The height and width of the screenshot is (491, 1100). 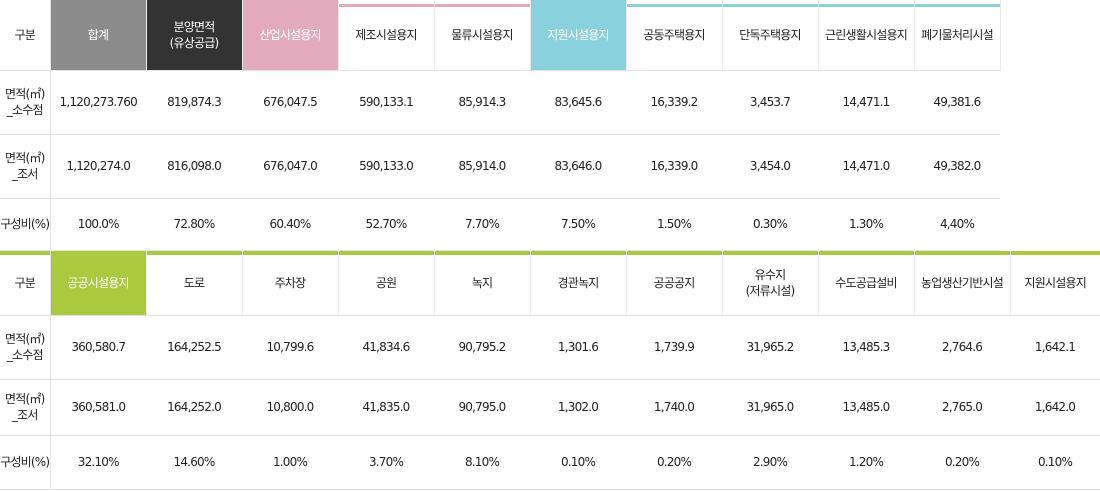 I want to click on table-cell: 590,133.1, so click(x=386, y=102).